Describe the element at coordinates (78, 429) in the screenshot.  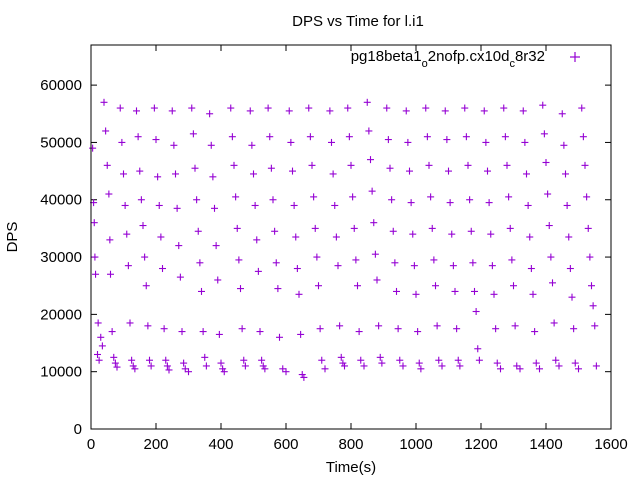
I see `y-tick-label: 0` at that location.